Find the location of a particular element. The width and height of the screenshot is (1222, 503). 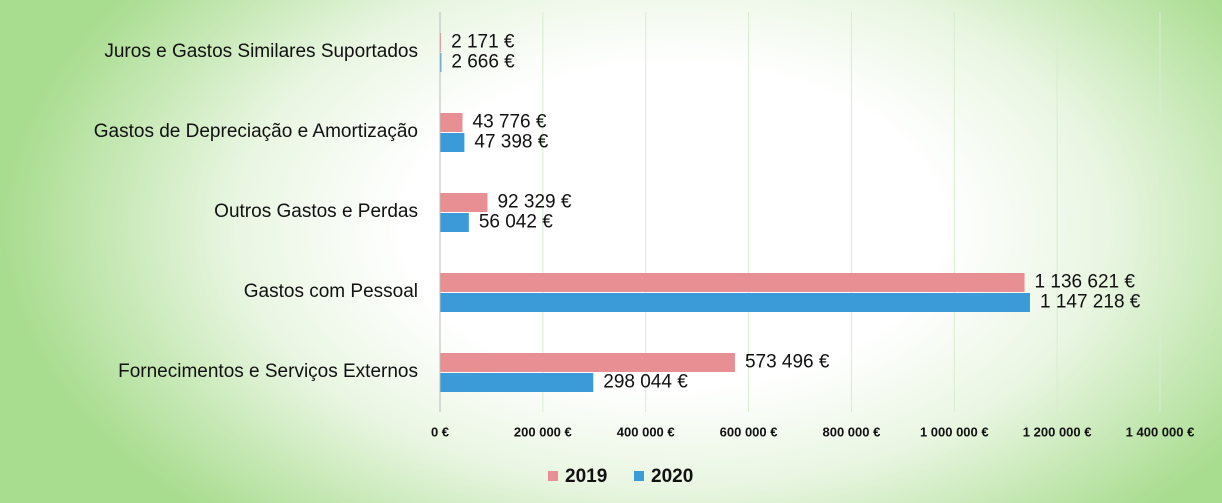

x-tick-label: 1 000 000 € is located at coordinates (954, 431).